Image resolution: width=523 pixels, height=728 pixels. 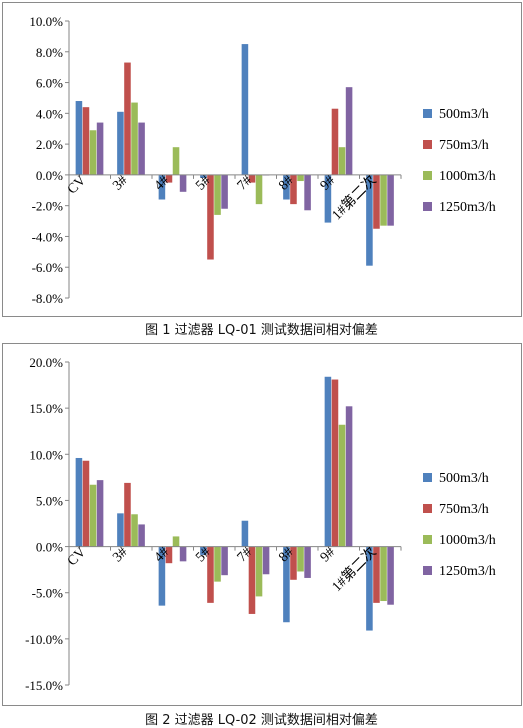 I want to click on y-tick-label: -4.0%, so click(x=48, y=236).